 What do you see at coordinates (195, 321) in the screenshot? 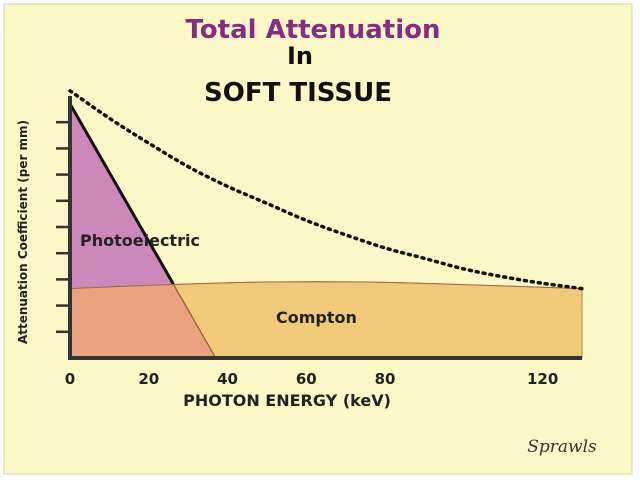
I see `photoelectric-edge-lower` at bounding box center [195, 321].